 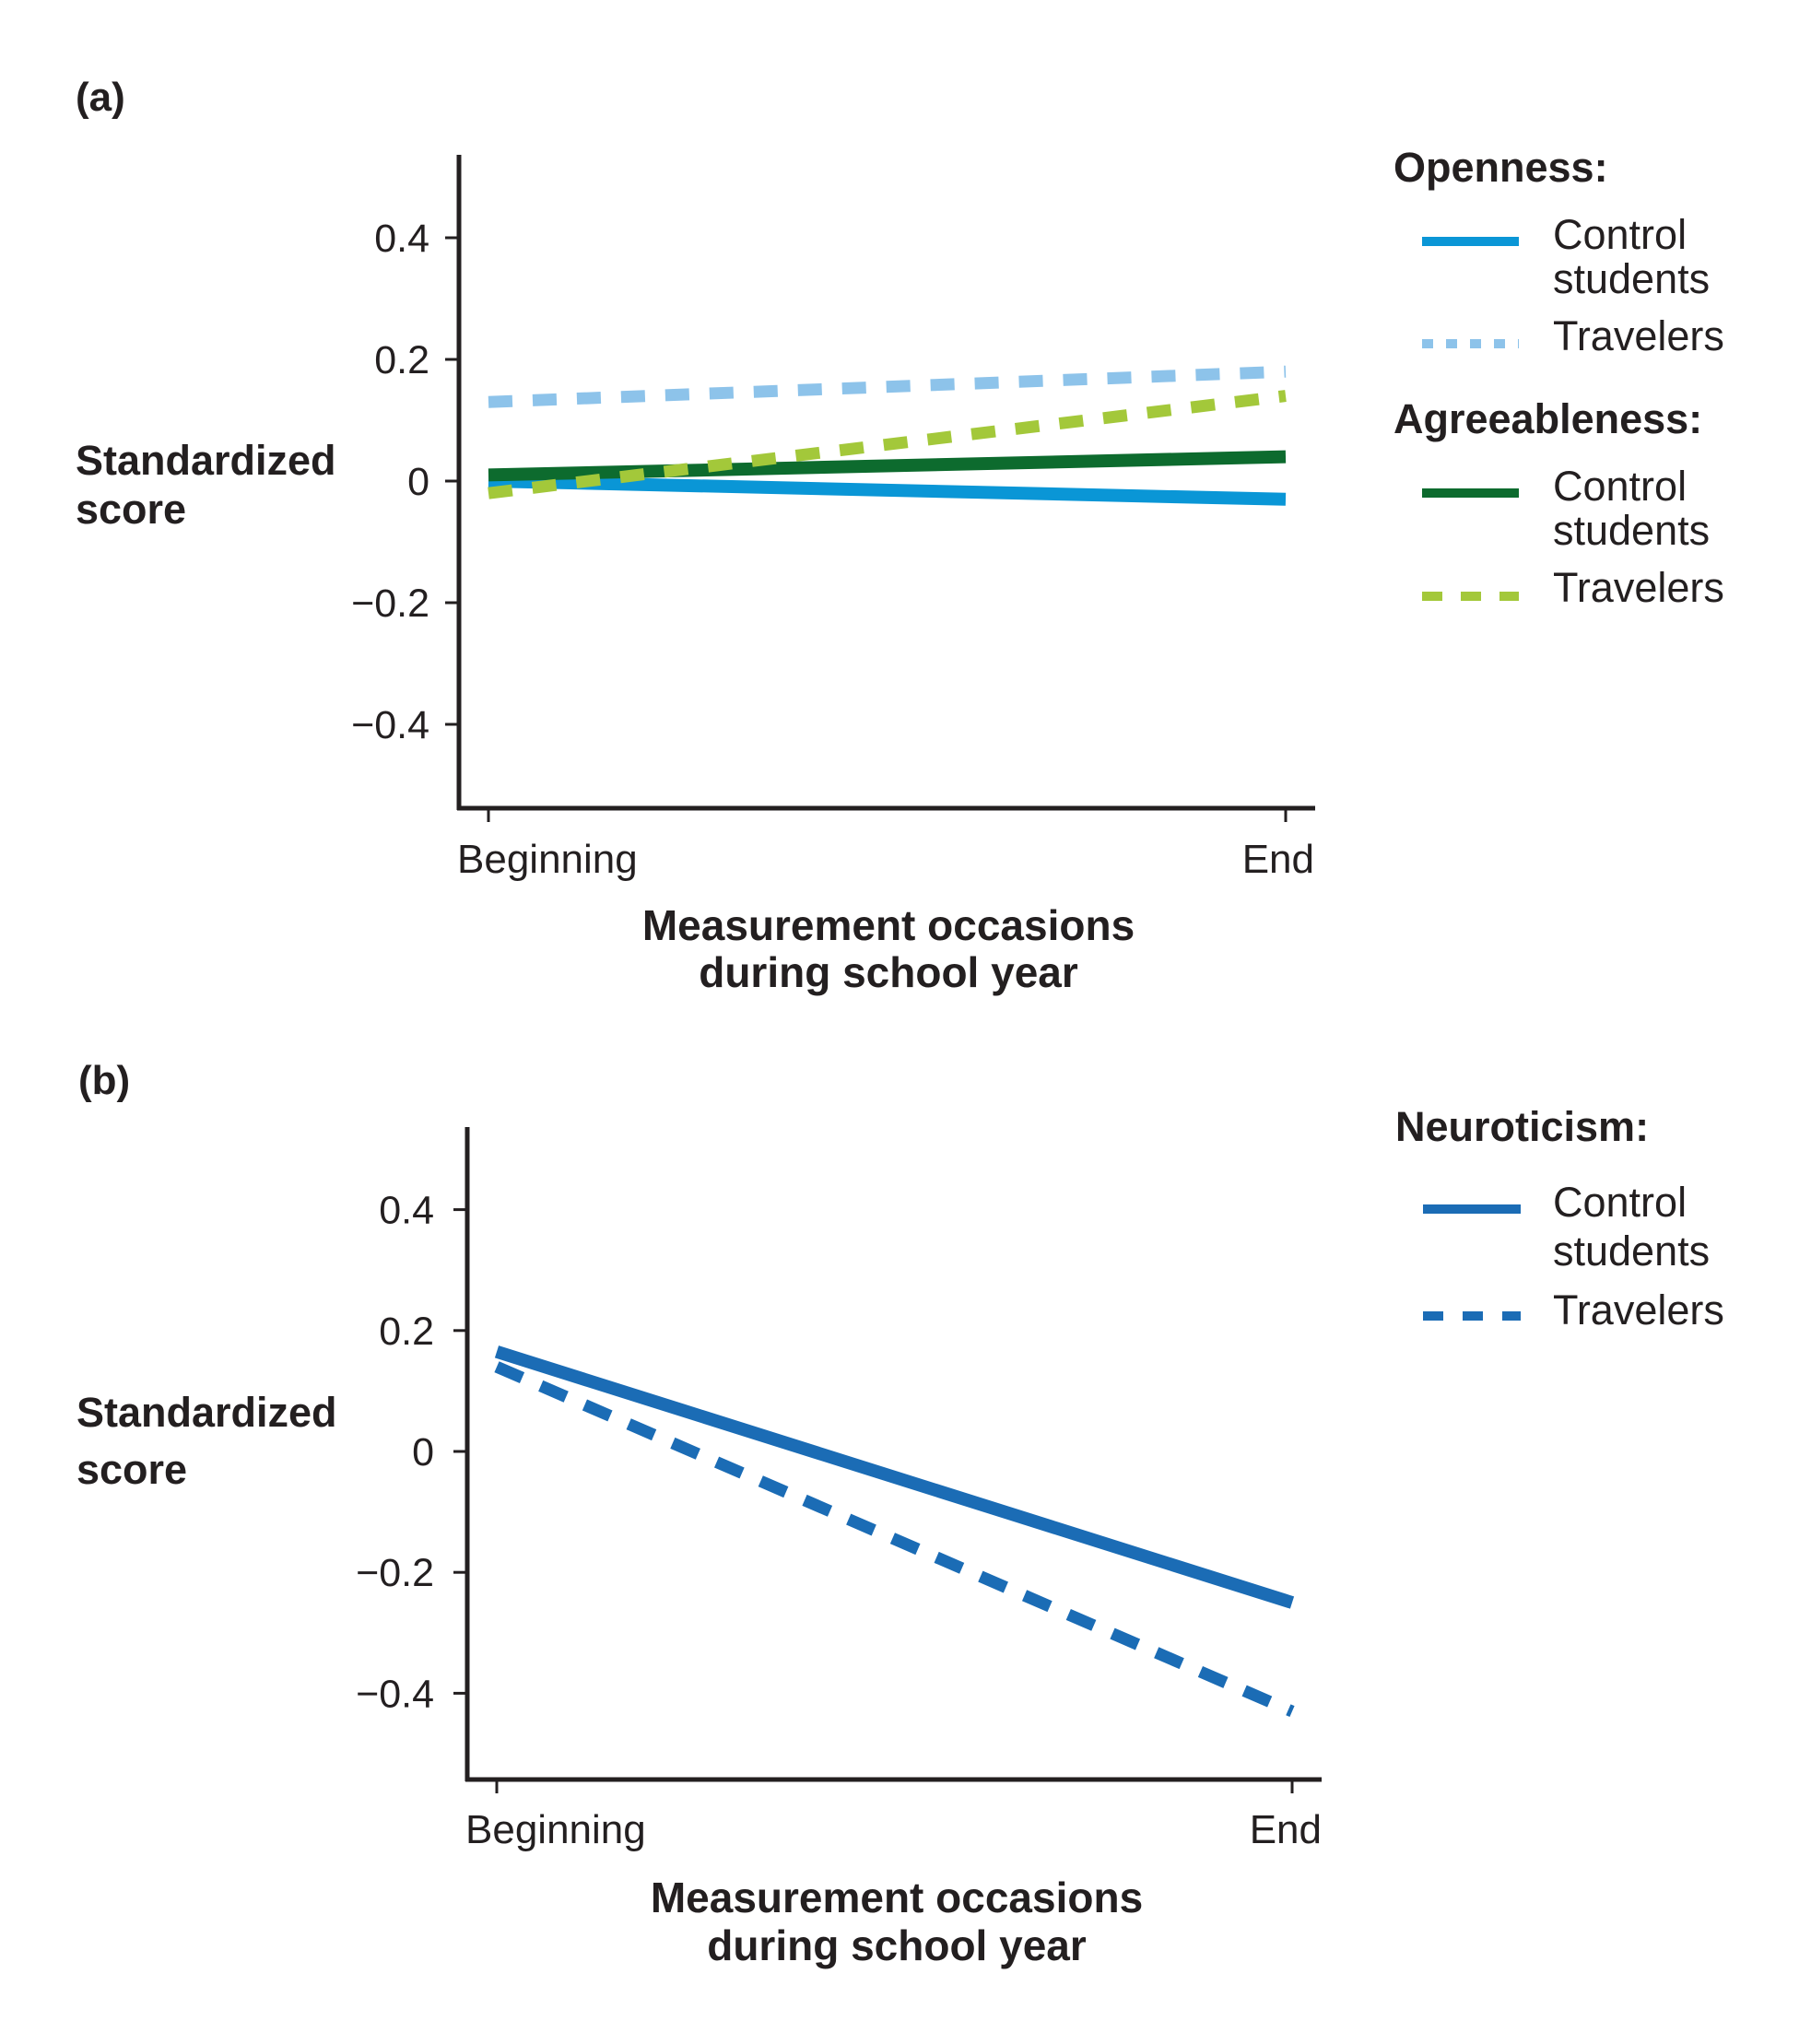 I want to click on legend: Neuroticism: Control students Travelers, so click(x=1559, y=1218).